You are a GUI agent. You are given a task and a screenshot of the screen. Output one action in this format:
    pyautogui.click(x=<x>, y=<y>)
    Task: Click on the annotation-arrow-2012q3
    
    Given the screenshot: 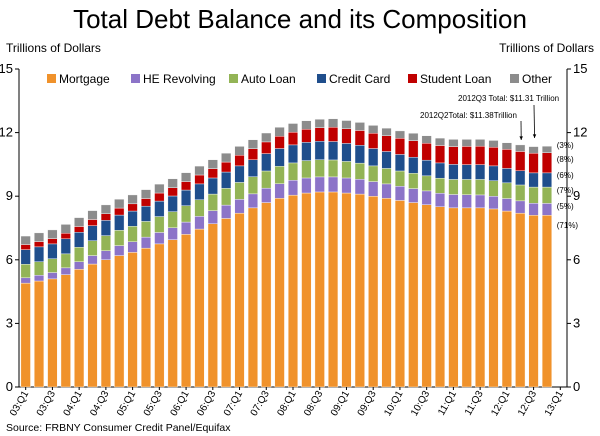 What is the action you would take?
    pyautogui.click(x=534, y=121)
    